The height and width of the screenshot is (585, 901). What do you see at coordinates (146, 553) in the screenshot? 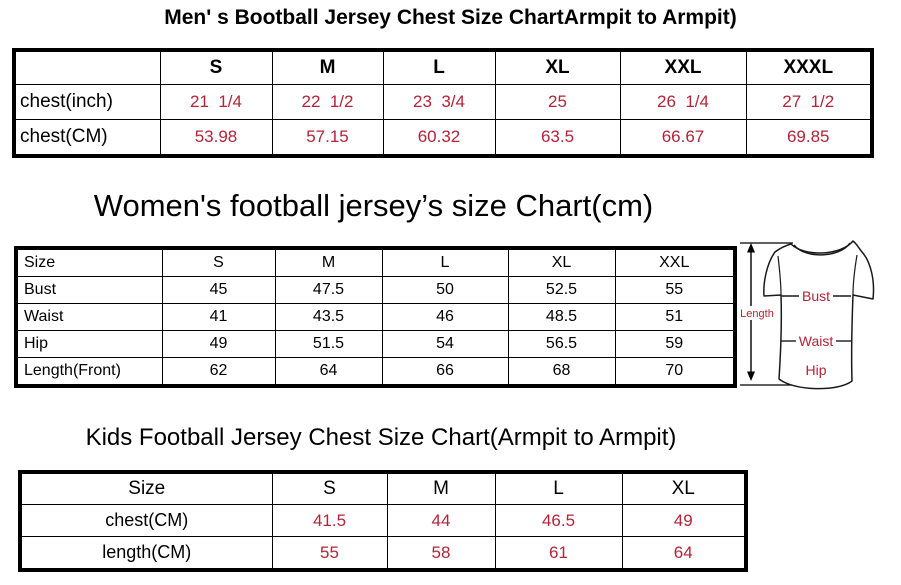
I see `row-label: length(CM)` at bounding box center [146, 553].